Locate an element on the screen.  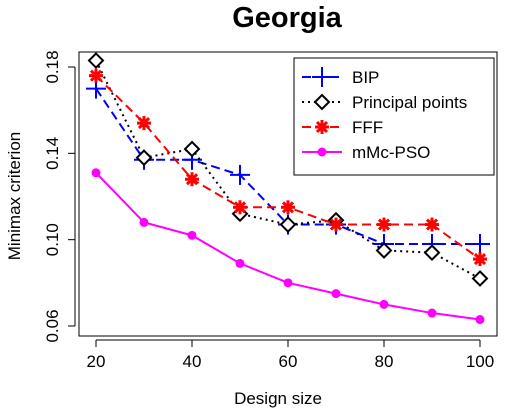
x-tick-label-40: 40 is located at coordinates (192, 361).